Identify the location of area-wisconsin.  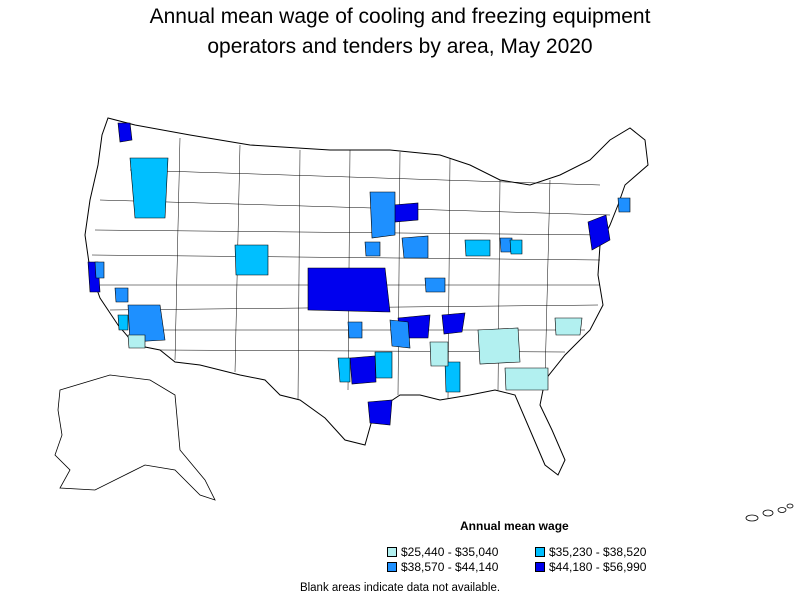
(477, 248).